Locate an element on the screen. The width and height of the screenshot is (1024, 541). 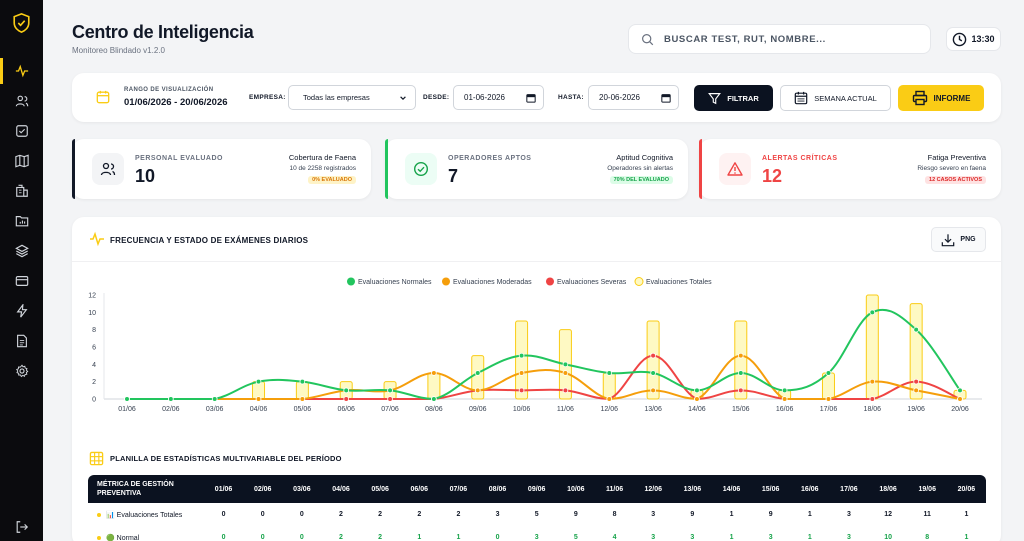
hasta-date-input: 20-06-2026 is located at coordinates (633, 97).